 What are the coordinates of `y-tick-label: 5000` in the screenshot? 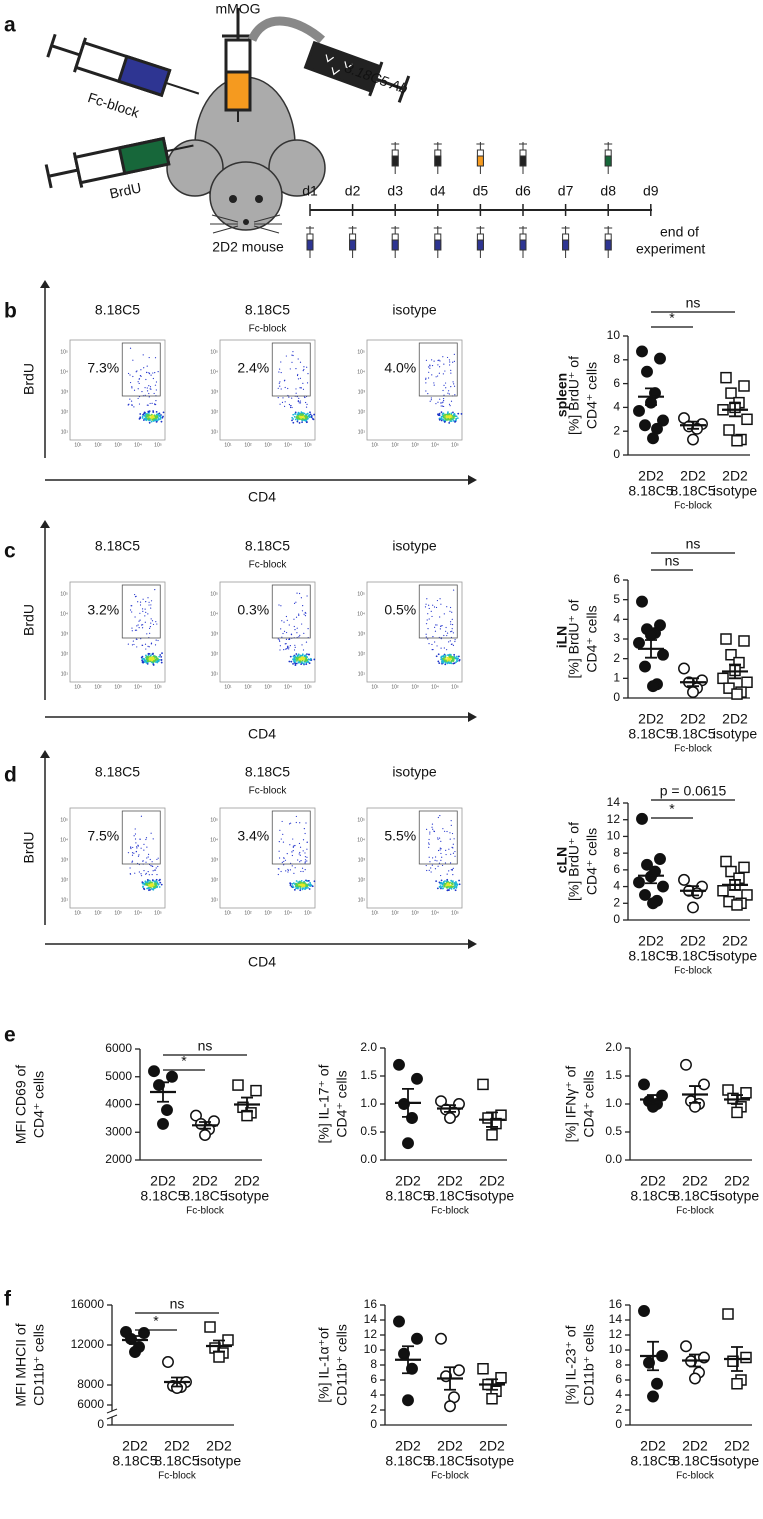 It's located at (118, 1076).